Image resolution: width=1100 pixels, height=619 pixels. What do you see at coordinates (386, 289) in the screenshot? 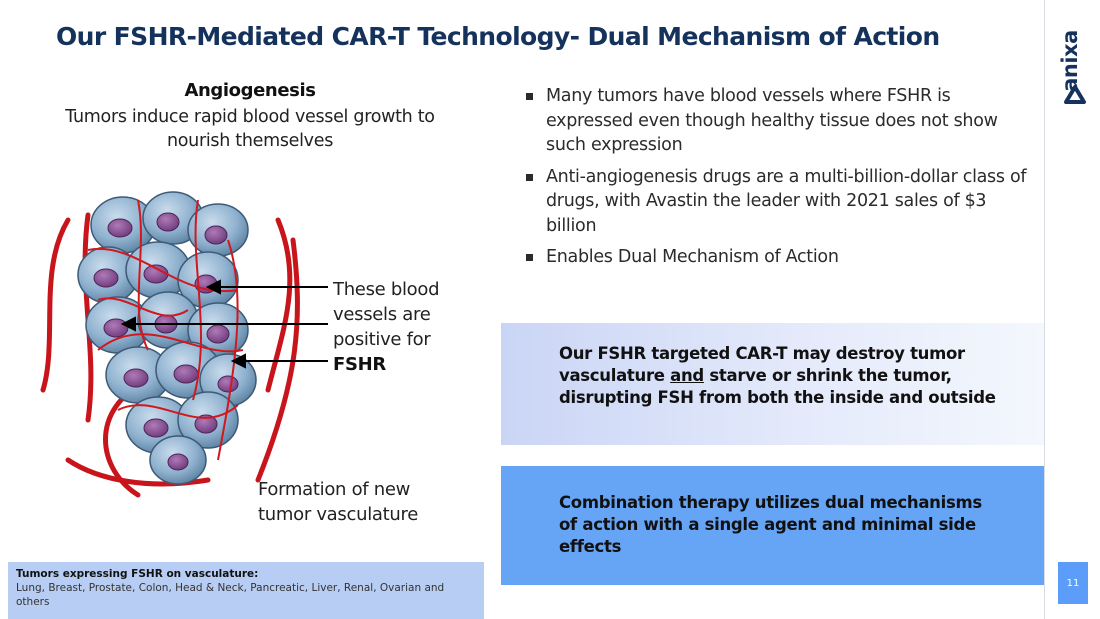
I see `vessel-label-line-1: These blood` at bounding box center [386, 289].